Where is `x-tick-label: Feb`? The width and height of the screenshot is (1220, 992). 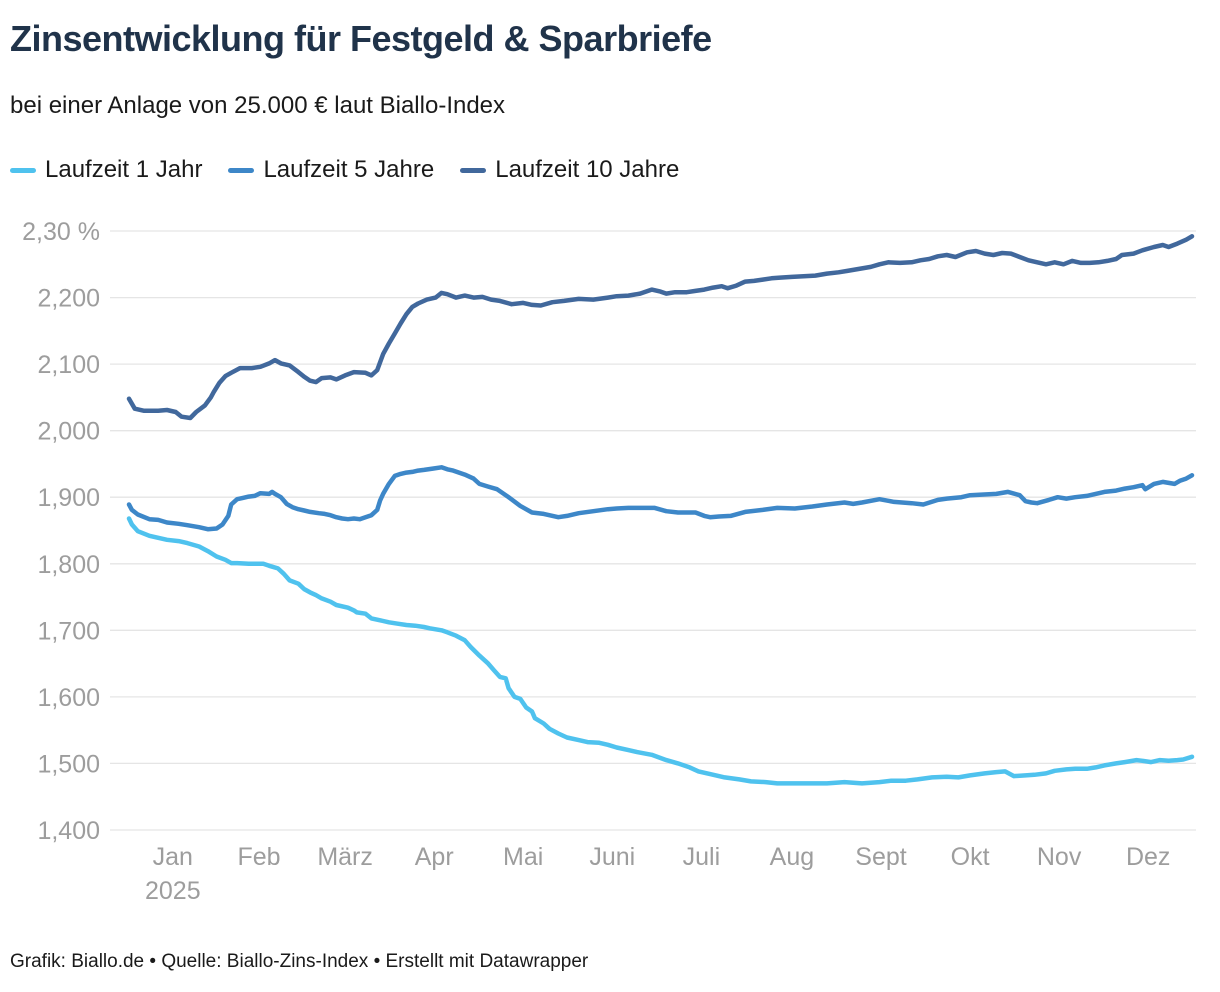 x-tick-label: Feb is located at coordinates (258, 857).